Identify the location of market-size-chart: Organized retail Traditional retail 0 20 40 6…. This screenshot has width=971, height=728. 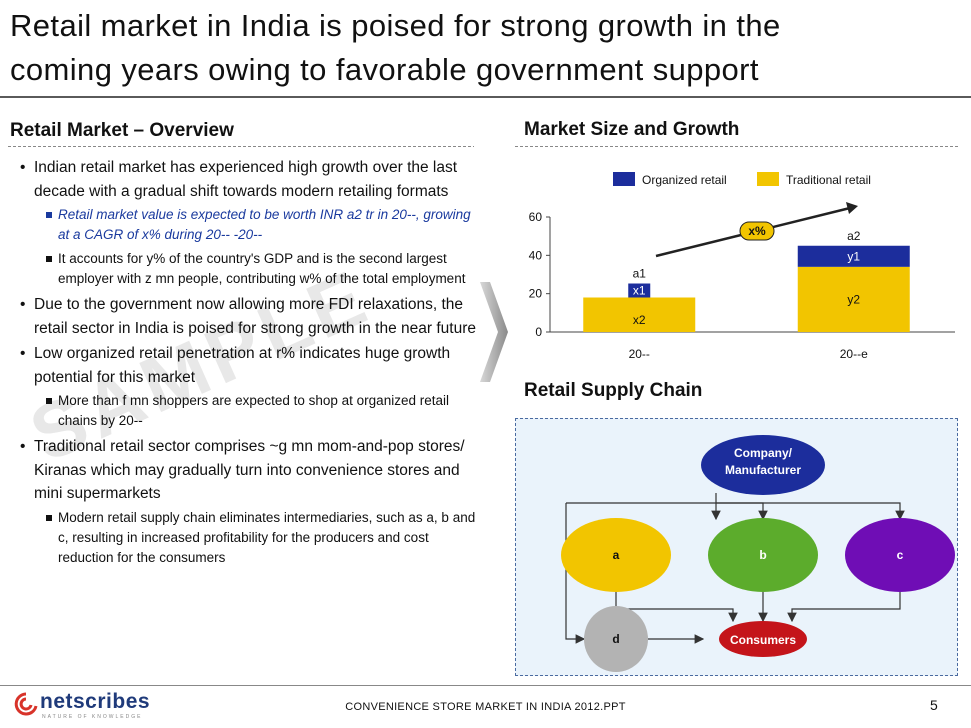
(742, 266).